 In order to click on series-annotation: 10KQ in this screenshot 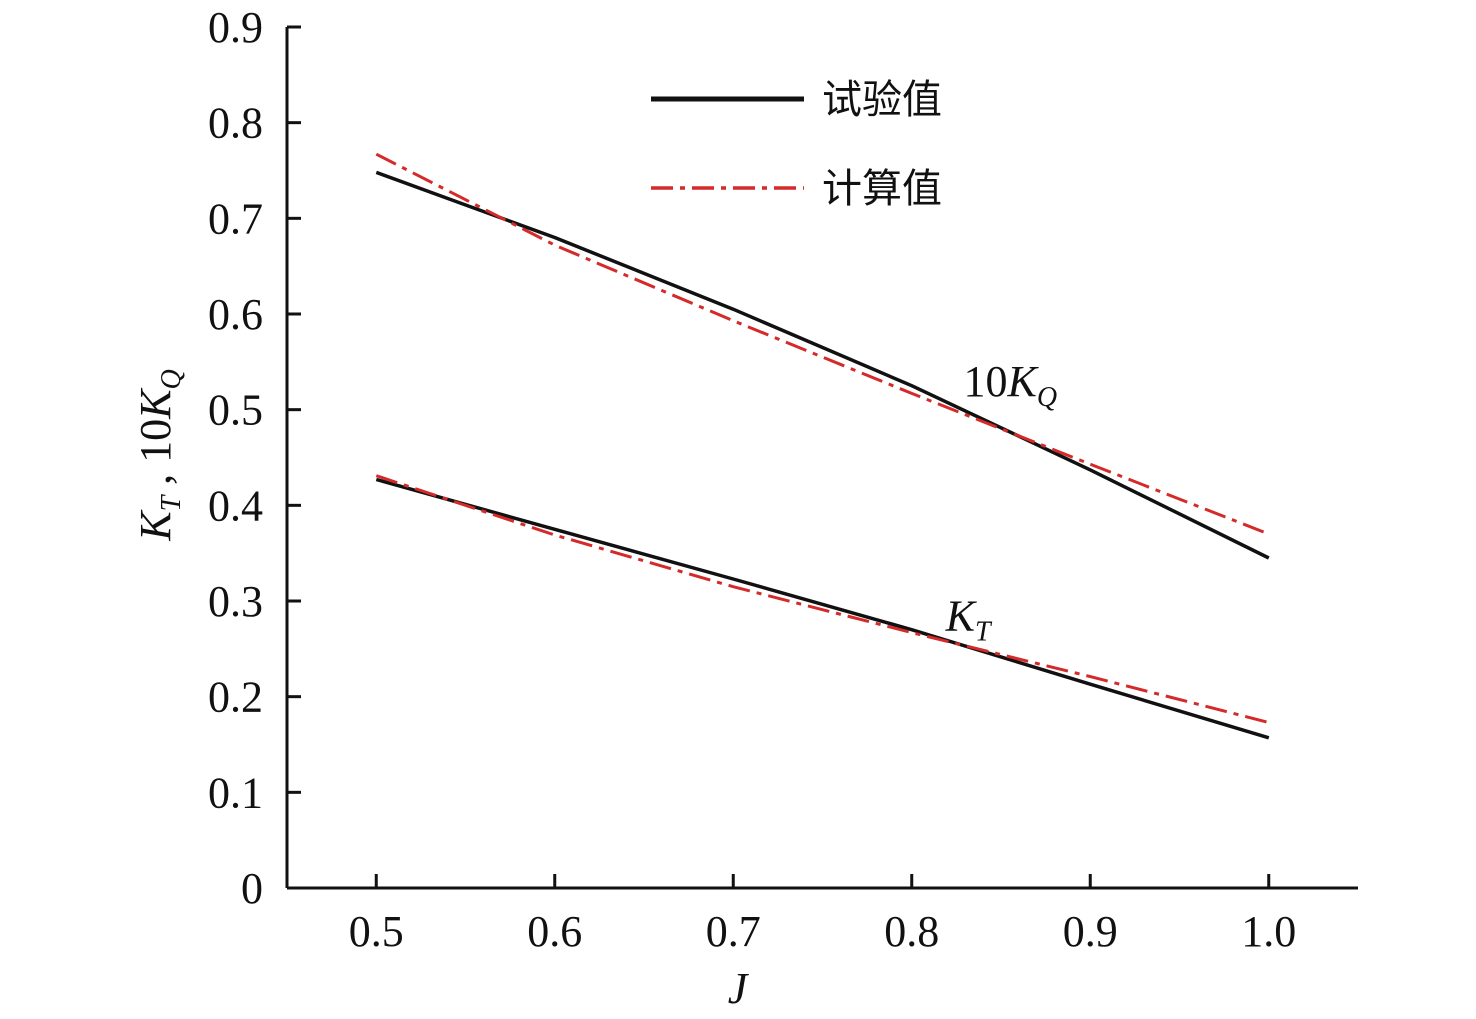, I will do `click(1010, 385)`.